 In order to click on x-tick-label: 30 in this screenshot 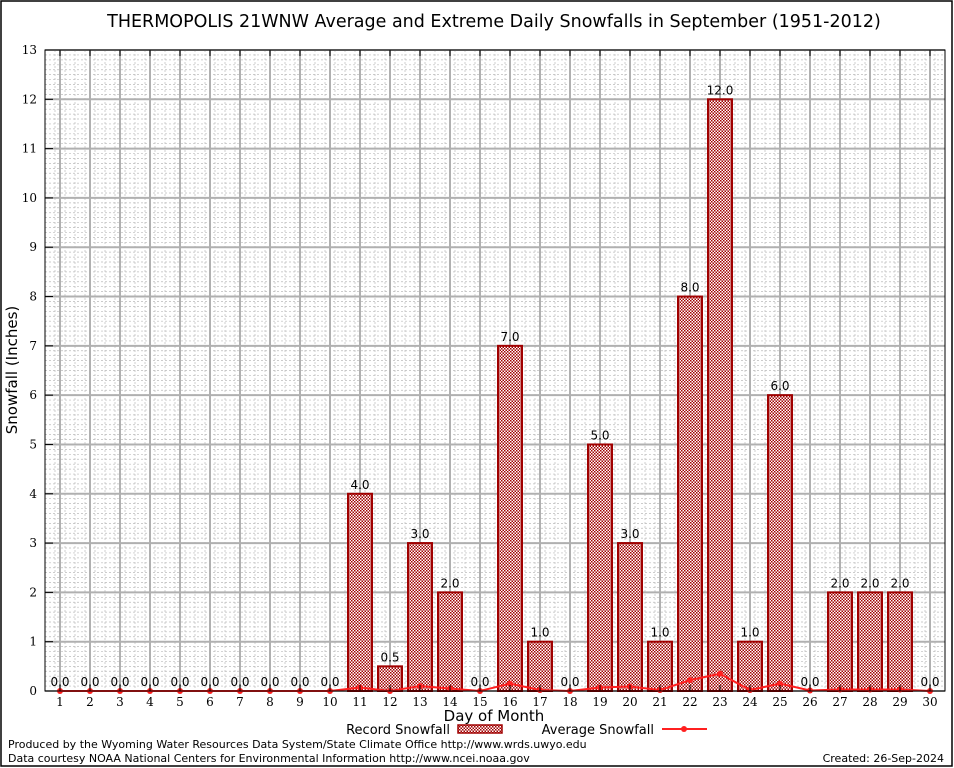, I will do `click(929, 702)`.